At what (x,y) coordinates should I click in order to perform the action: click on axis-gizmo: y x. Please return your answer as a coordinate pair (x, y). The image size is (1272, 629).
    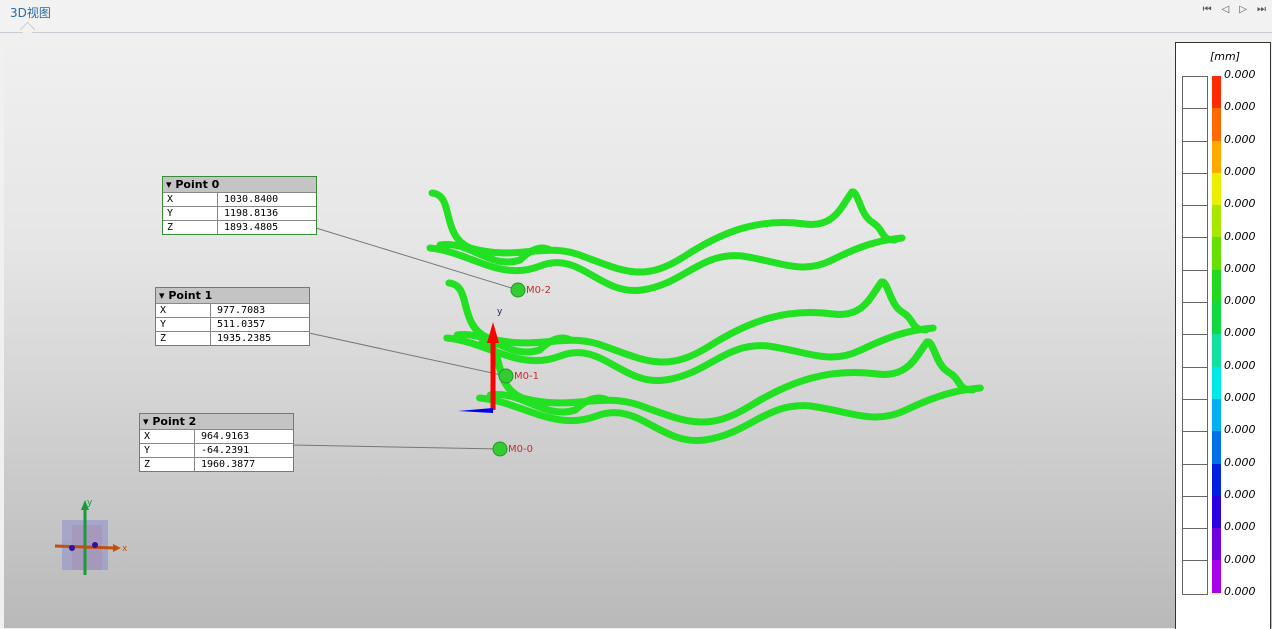
    Looking at the image, I should click on (91, 536).